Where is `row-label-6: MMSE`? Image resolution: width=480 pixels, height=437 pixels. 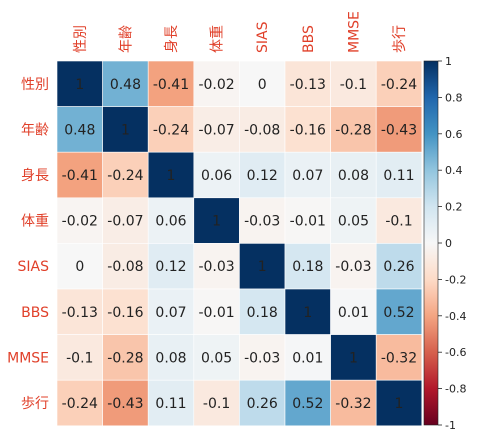
row-label-6: MMSE is located at coordinates (28, 358).